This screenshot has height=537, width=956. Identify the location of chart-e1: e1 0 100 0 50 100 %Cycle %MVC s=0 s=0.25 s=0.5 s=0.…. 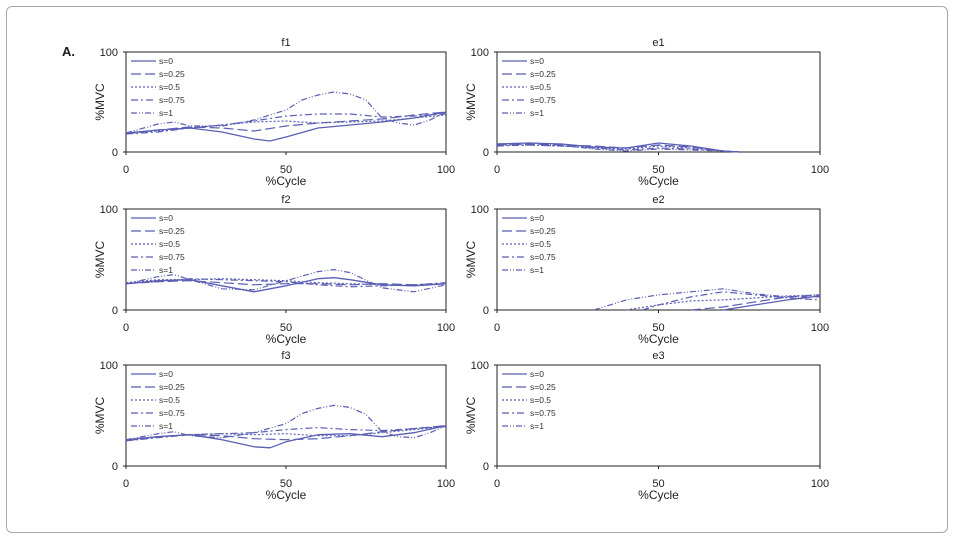
(646, 112).